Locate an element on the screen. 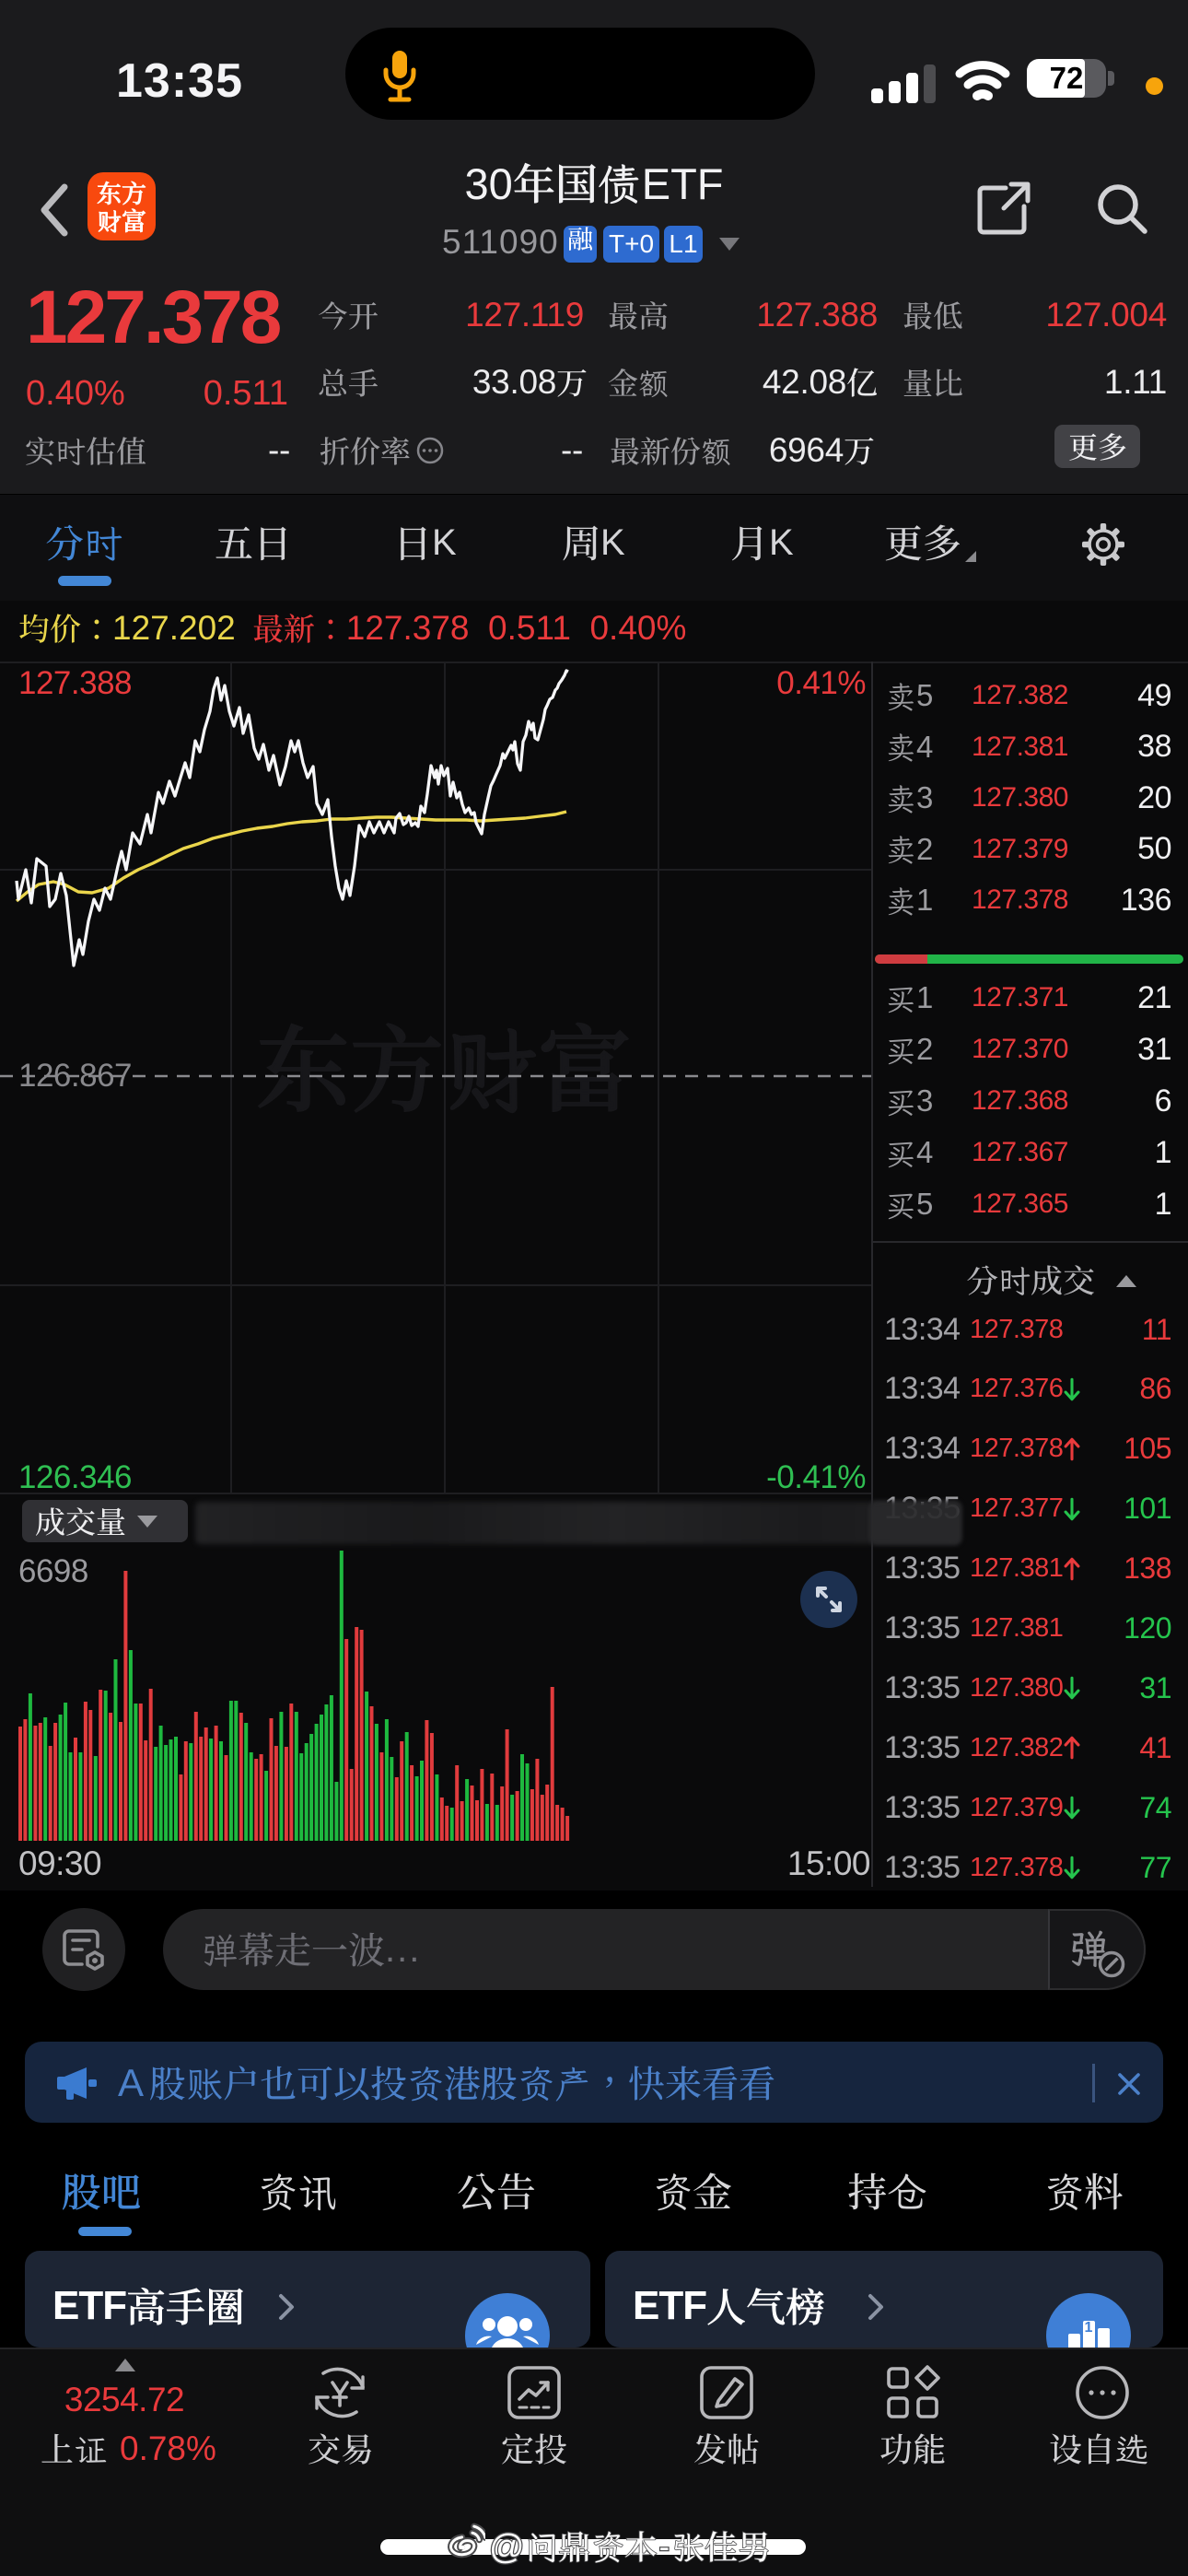 Image resolution: width=1188 pixels, height=2576 pixels. svg-text: 1 is located at coordinates (1089, 2328).